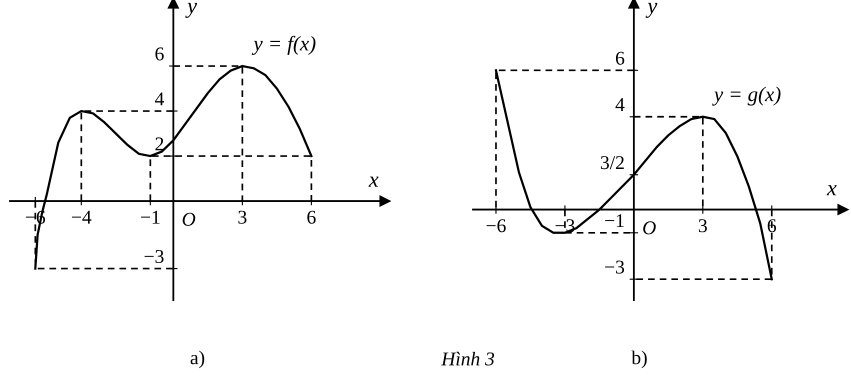 This screenshot has height=377, width=851. Describe the element at coordinates (159, 143) in the screenshot. I see `y-tick-label: 2` at that location.